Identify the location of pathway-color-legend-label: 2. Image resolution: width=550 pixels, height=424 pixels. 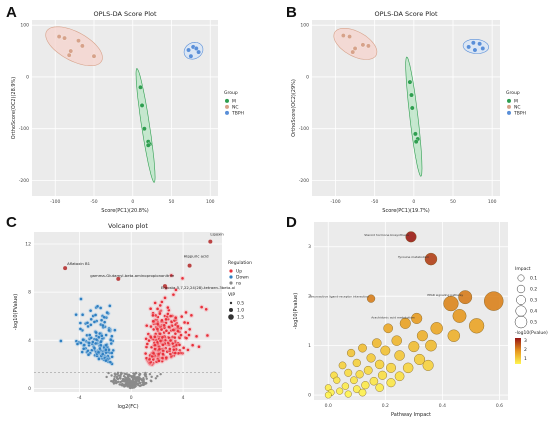
(525, 350).